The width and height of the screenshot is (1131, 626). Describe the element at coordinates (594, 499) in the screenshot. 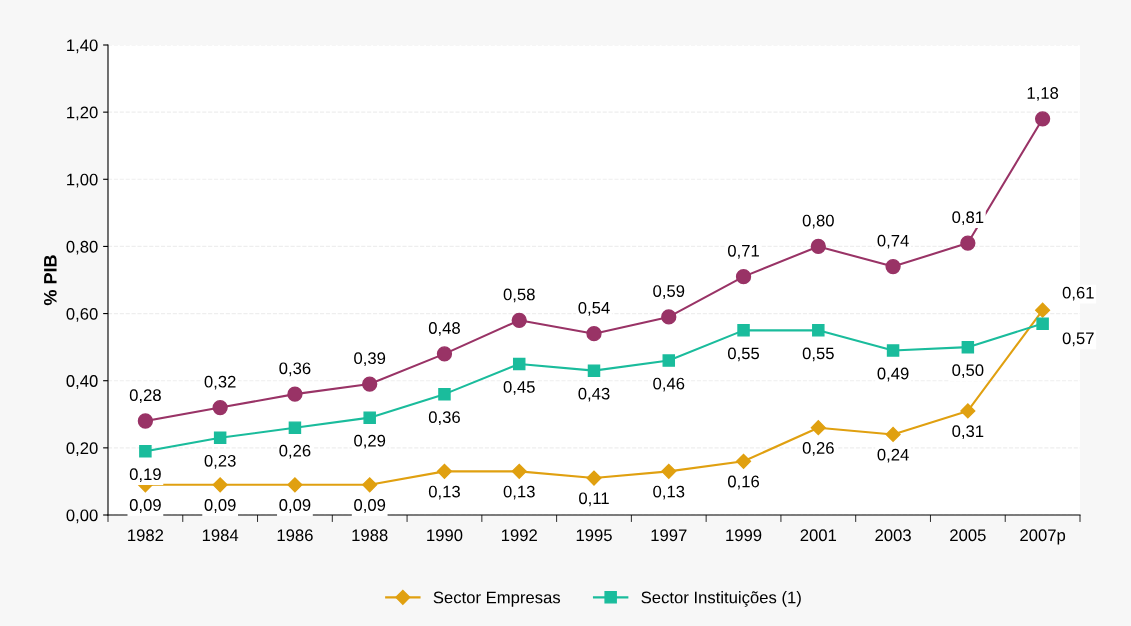

I see `data-label: 0,11` at that location.